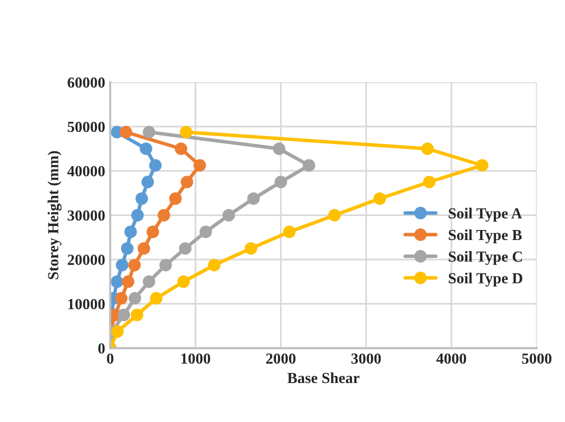  Describe the element at coordinates (485, 258) in the screenshot. I see `legend-label: Soil Type C` at that location.